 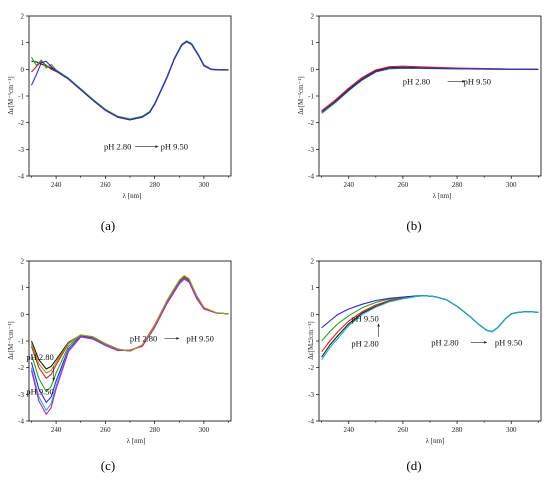 I want to click on panel-b-y-label: Δε[M⁻¹cm⁻¹], so click(x=301, y=95).